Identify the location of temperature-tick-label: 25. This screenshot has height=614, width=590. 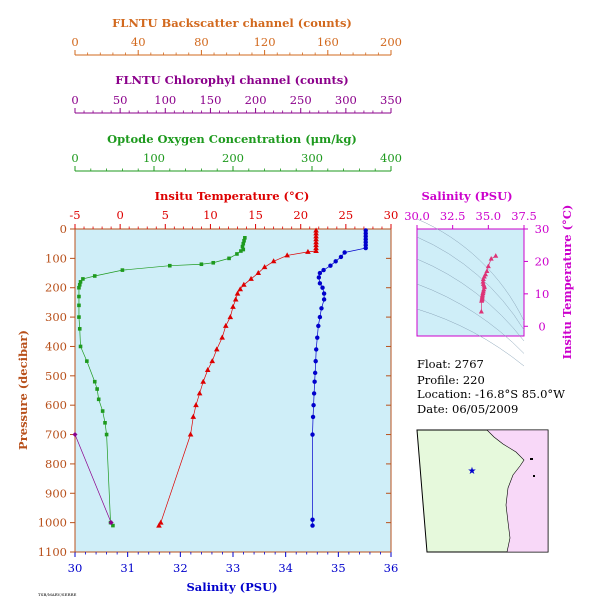
(346, 215).